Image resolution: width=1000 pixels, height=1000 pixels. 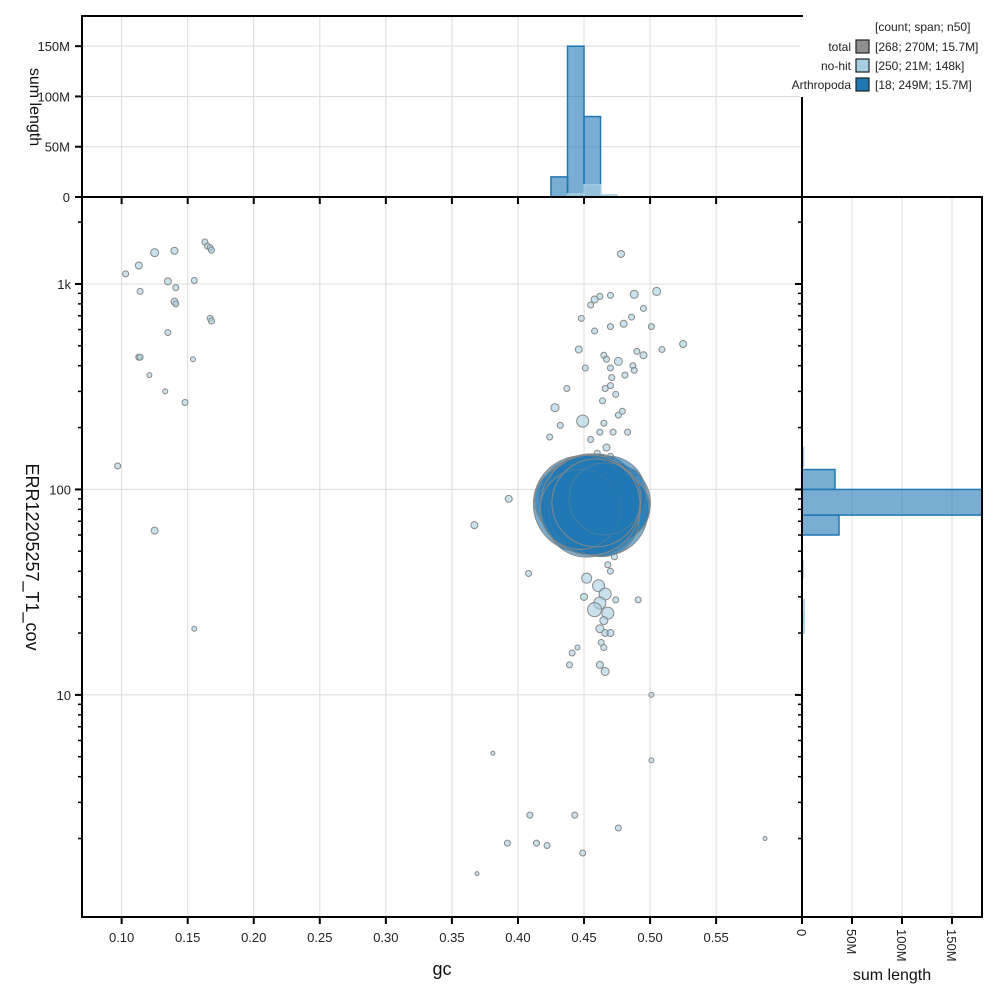 What do you see at coordinates (822, 85) in the screenshot?
I see `legend-label: Arthropoda` at bounding box center [822, 85].